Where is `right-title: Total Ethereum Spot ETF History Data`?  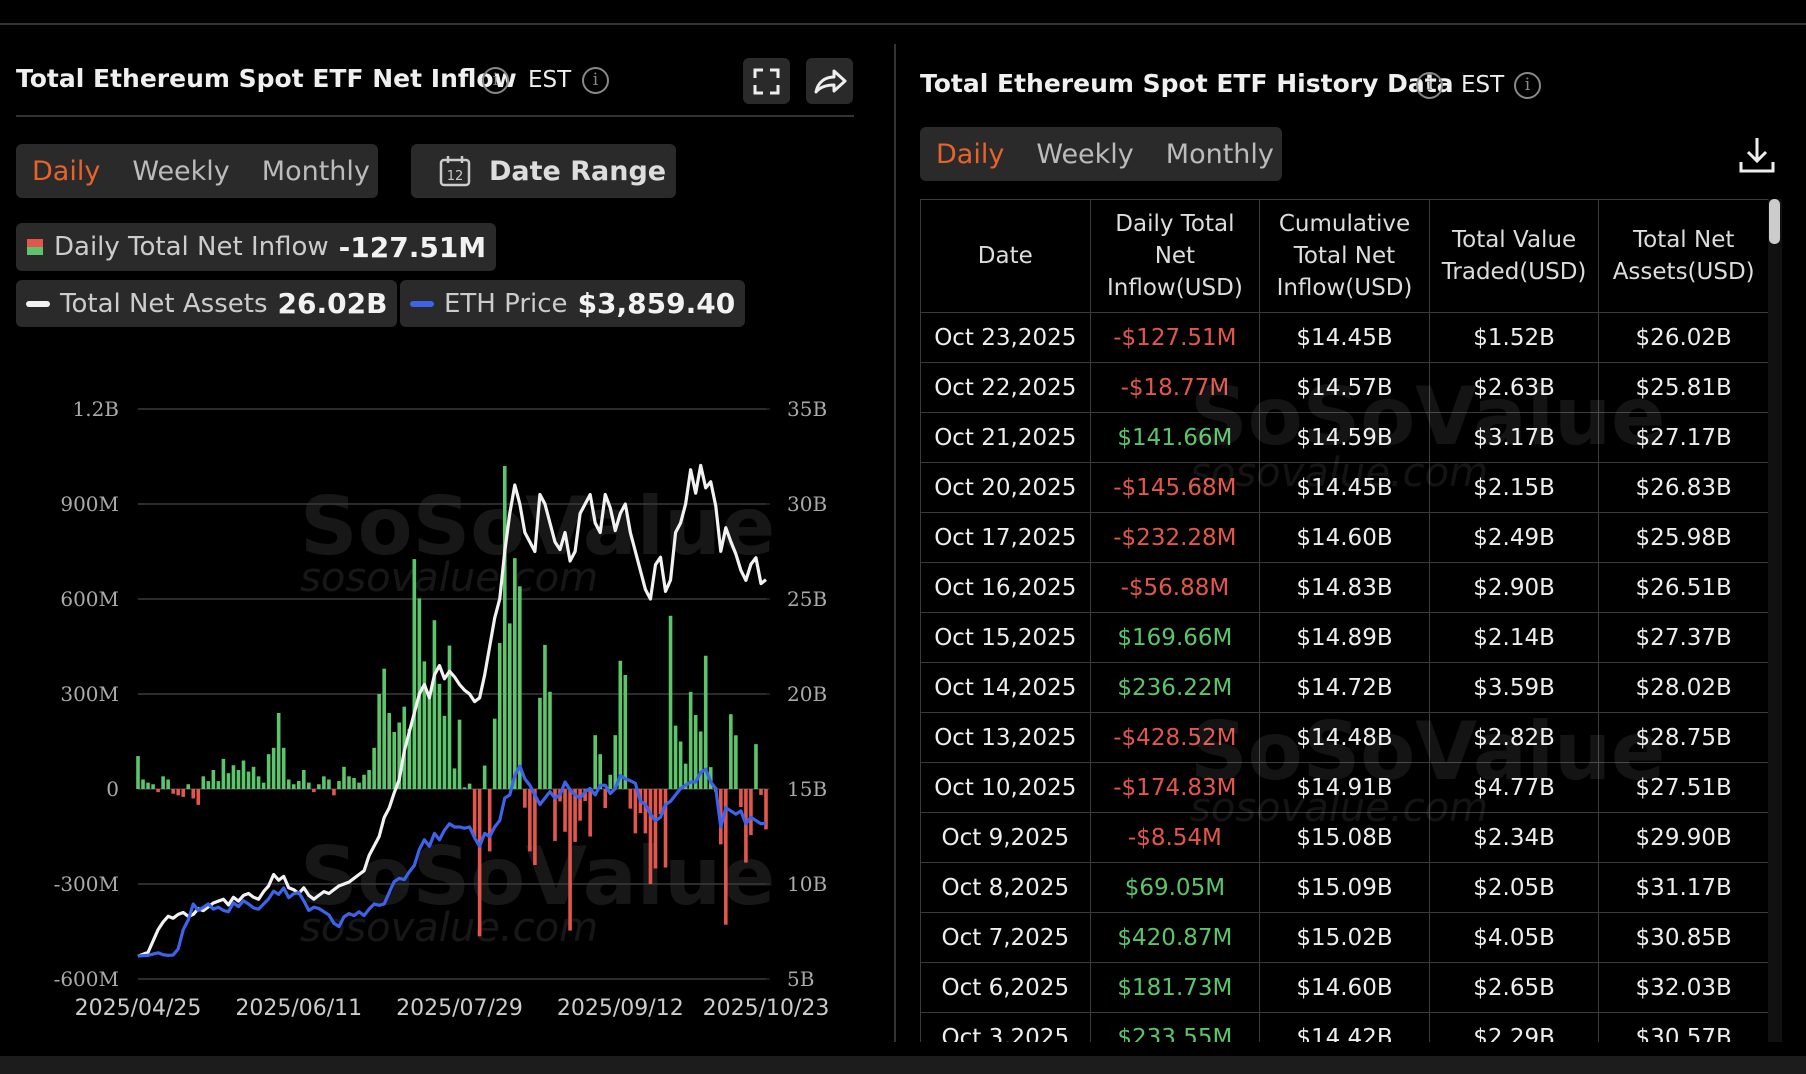 right-title: Total Ethereum Spot ETF History Data is located at coordinates (1187, 83).